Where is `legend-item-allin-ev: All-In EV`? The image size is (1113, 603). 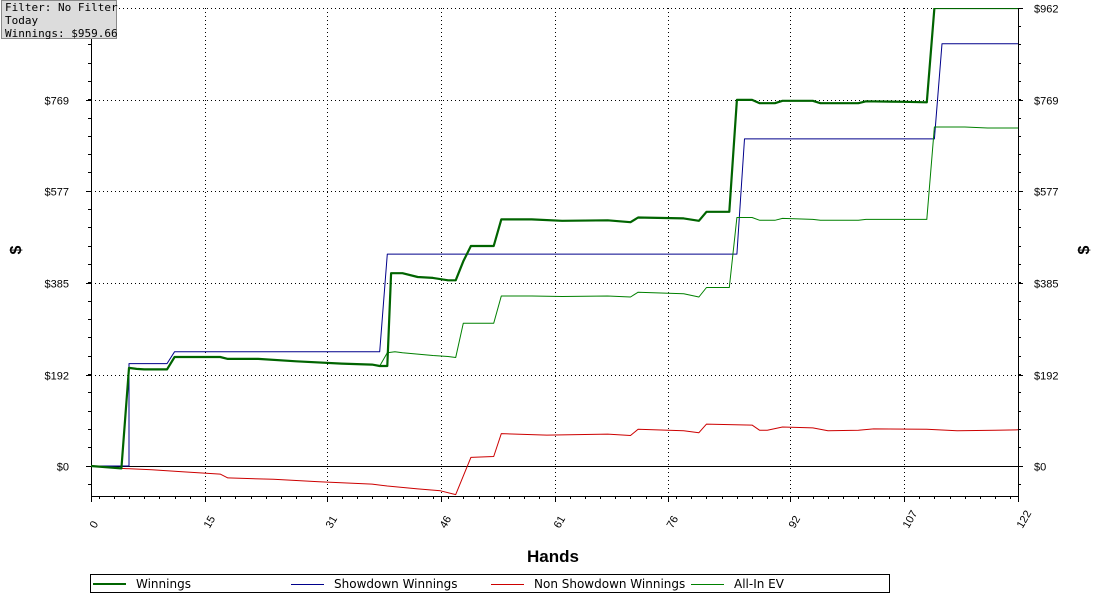
legend-item-allin-ev: All-In EV is located at coordinates (737, 584).